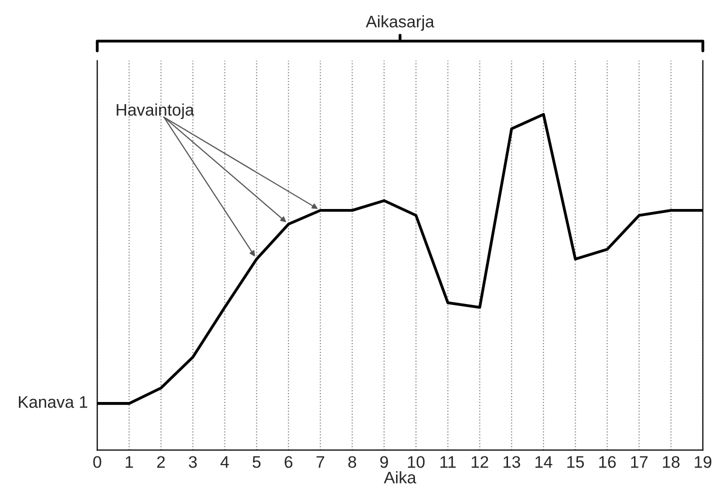 The width and height of the screenshot is (715, 493). Describe the element at coordinates (53, 402) in the screenshot. I see `series-label: Kanava 1` at that location.